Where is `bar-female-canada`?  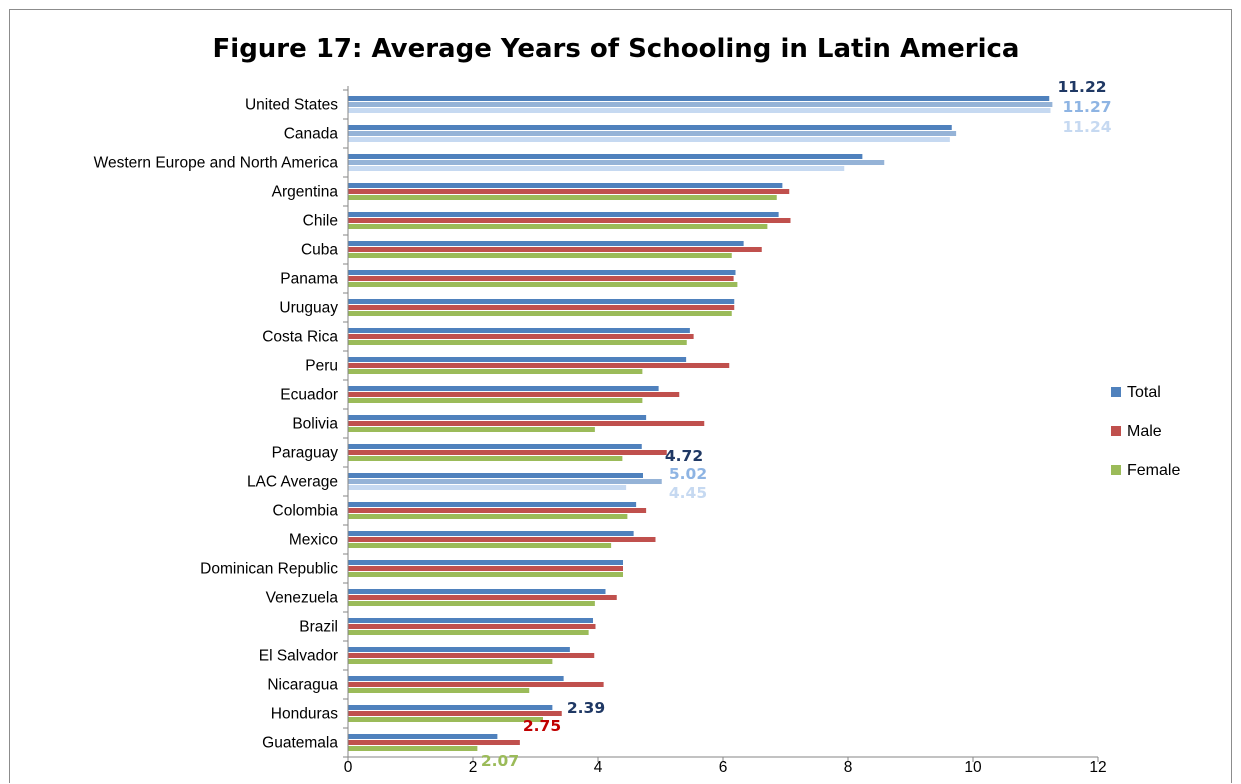
bar-female-canada is located at coordinates (649, 139).